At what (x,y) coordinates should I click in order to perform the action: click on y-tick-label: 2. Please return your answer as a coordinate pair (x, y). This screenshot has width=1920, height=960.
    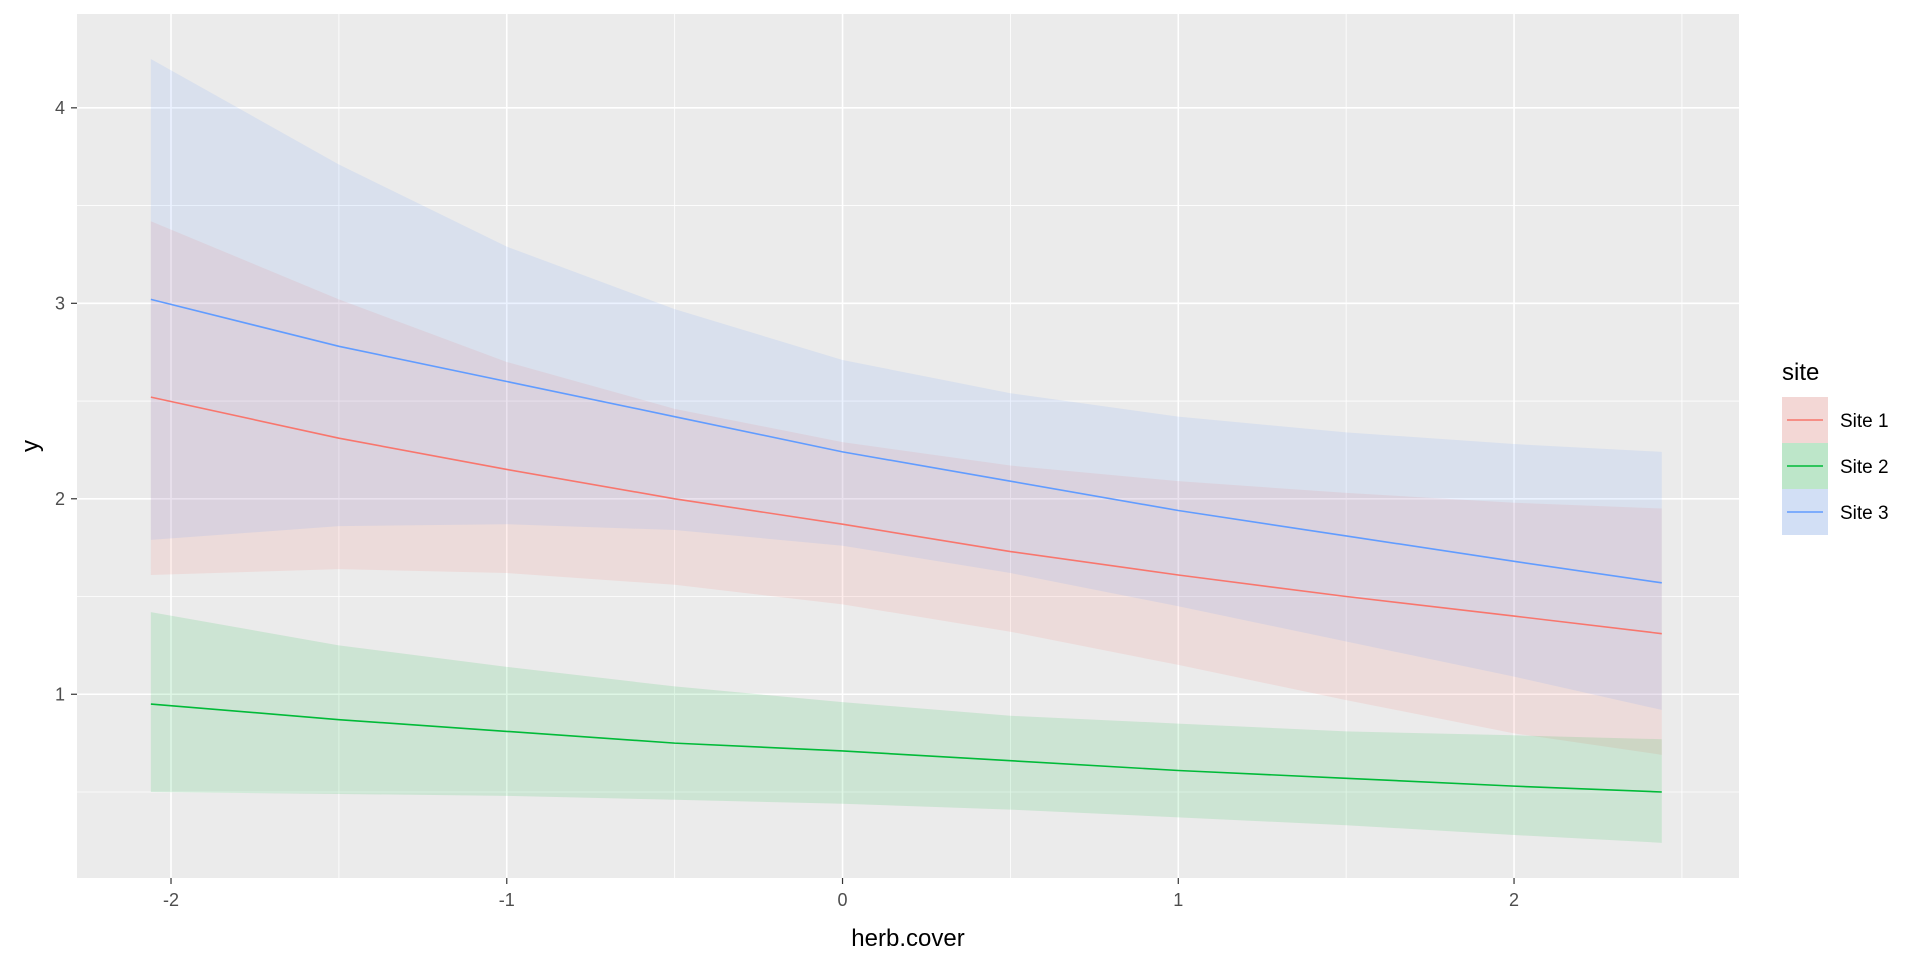
    Looking at the image, I should click on (60, 499).